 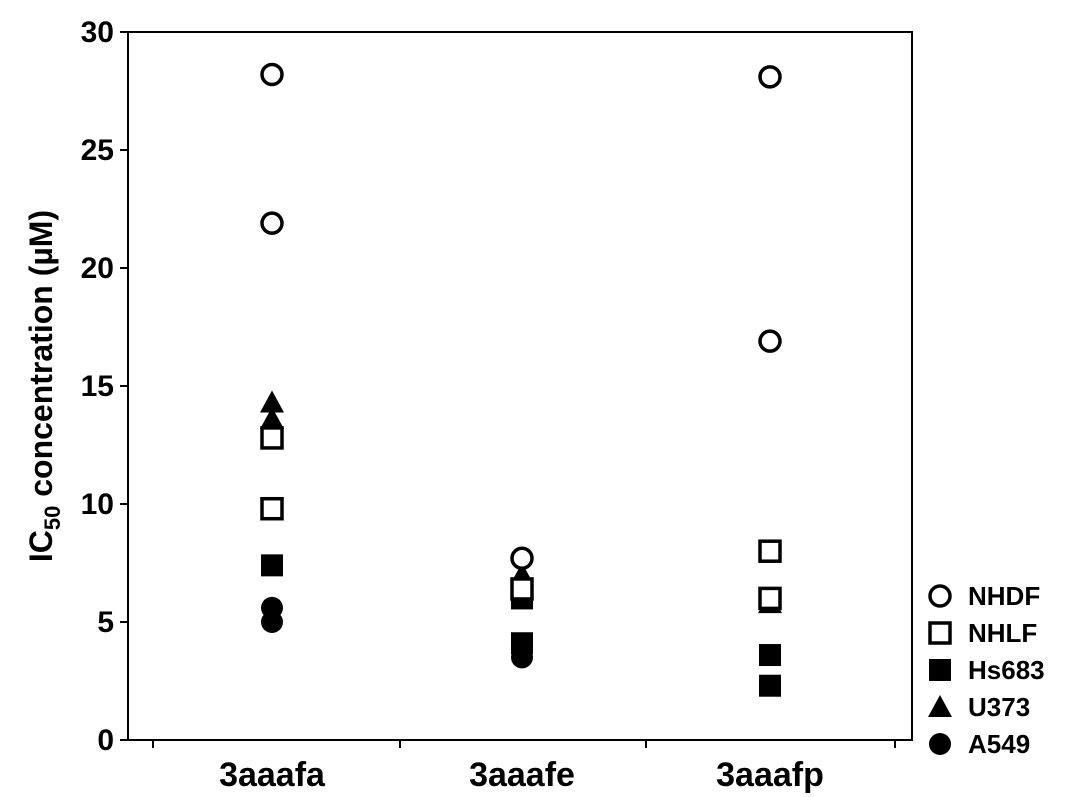 What do you see at coordinates (522, 775) in the screenshot?
I see `x-category-label: 3aaafe` at bounding box center [522, 775].